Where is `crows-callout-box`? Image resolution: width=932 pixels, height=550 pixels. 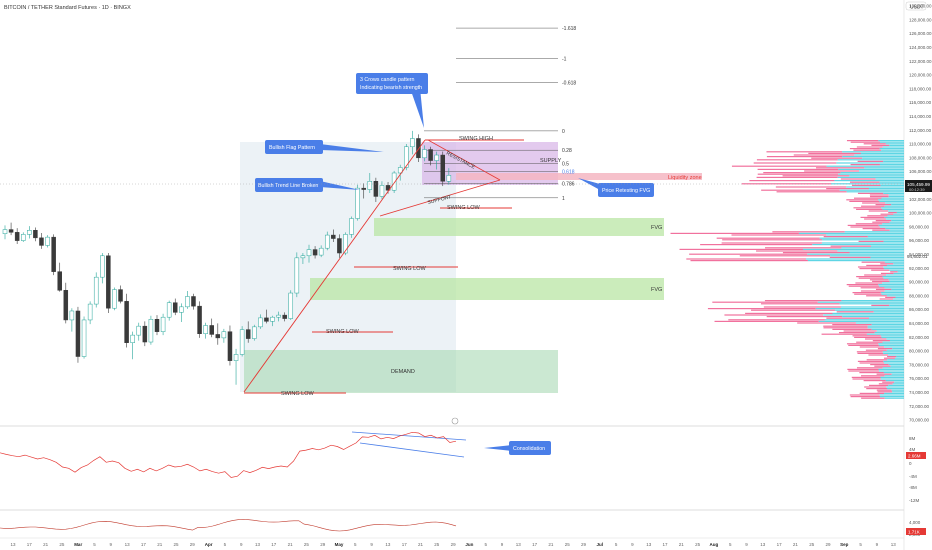 crows-callout-box is located at coordinates (392, 83).